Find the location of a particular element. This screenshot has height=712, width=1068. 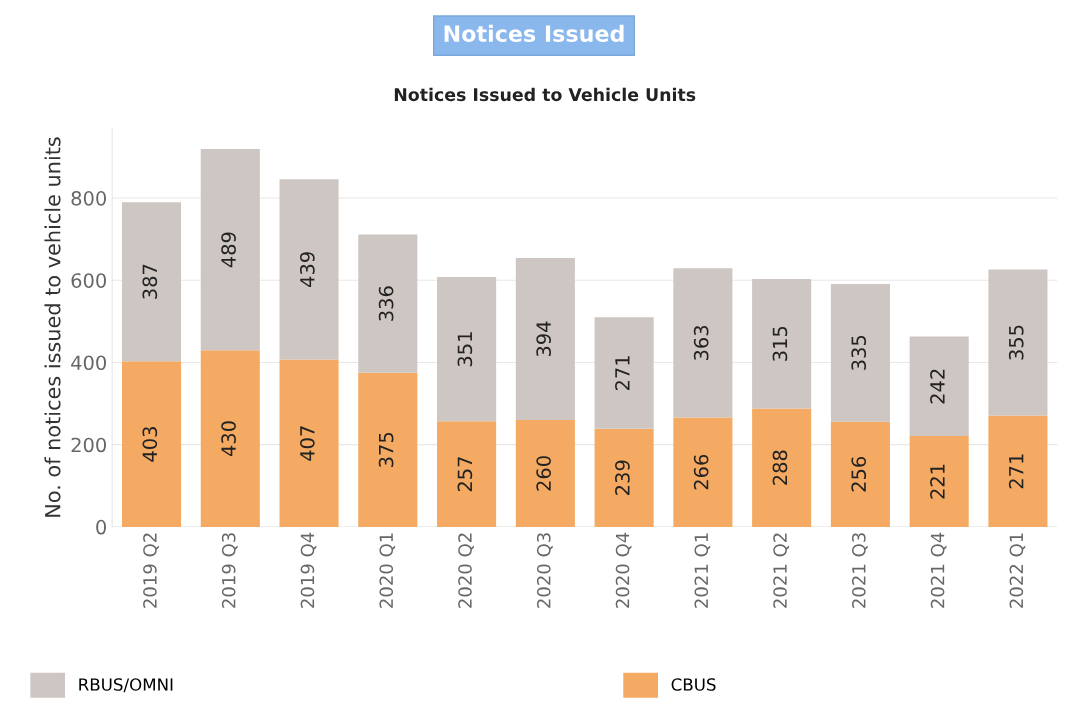

x-tick-label: 2021 Q4 is located at coordinates (938, 570).